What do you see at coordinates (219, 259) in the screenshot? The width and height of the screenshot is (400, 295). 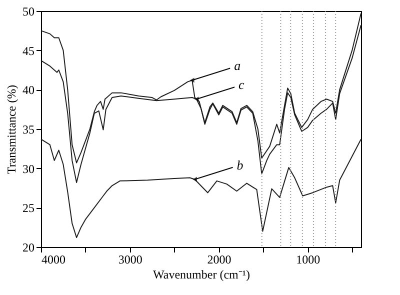 I see `x-tick-label: 2000` at bounding box center [219, 259].